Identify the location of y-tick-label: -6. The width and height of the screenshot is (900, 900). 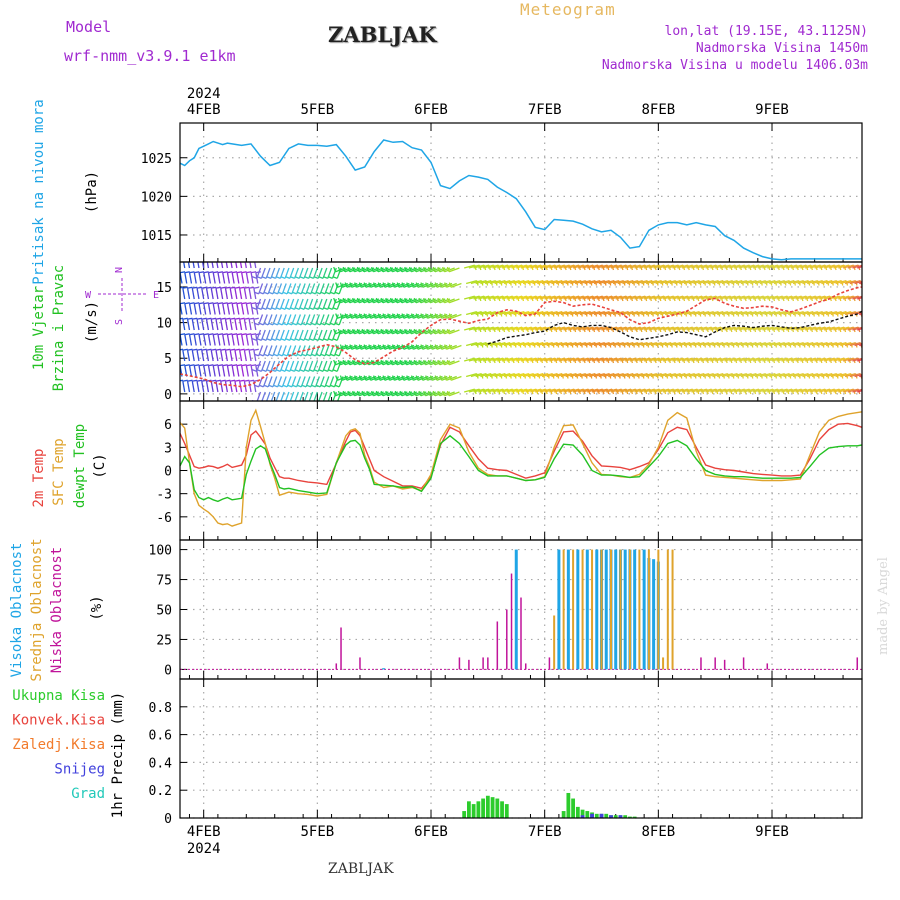
(164, 518).